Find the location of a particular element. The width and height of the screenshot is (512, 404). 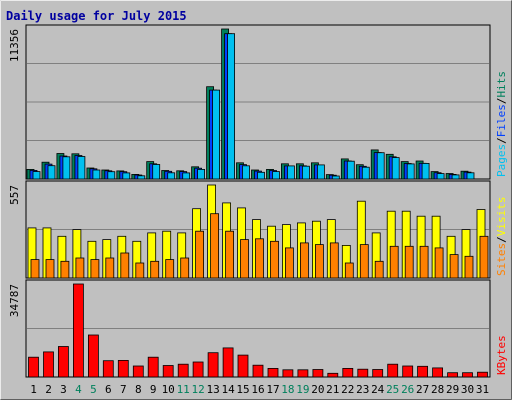

x-tick-label-4: 4 is located at coordinates (78, 389).